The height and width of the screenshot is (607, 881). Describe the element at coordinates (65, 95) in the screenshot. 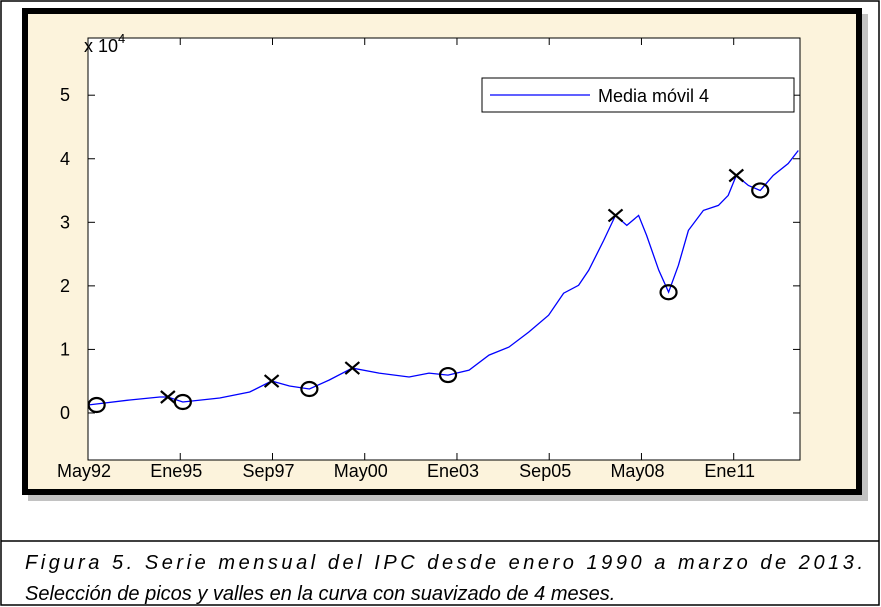

I see `y-tick-label: 5` at that location.